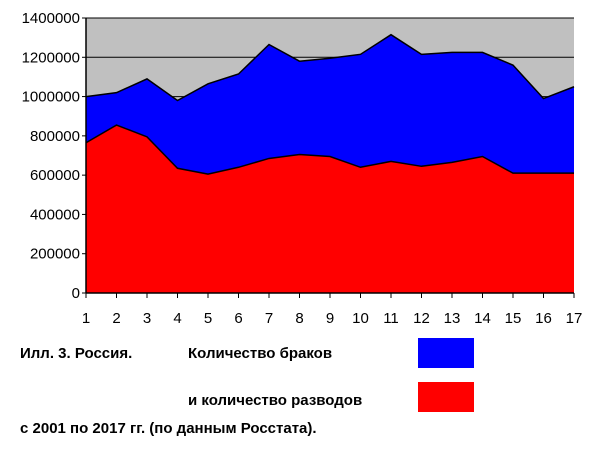  I want to click on caption-line3: с 2001 по 2017 гг. (по данным Росстата)., so click(168, 428).